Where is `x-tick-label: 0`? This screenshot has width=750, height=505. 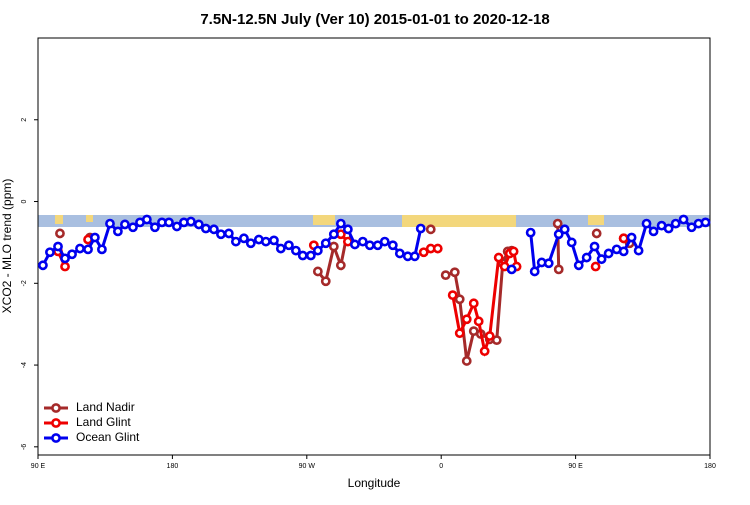
x-tick-label: 0 is located at coordinates (441, 466).